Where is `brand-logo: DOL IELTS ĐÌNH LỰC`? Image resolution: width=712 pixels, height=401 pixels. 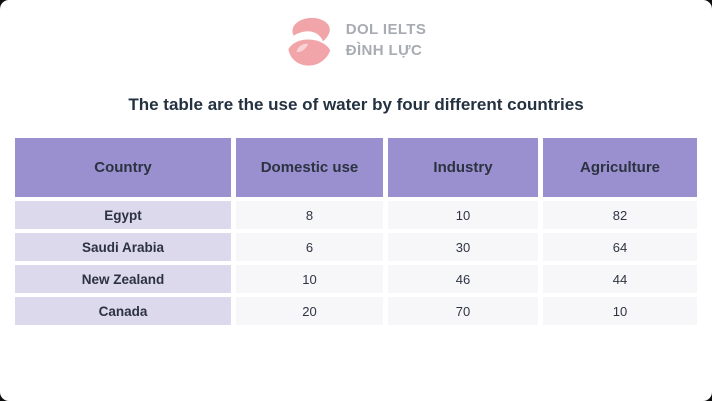
brand-logo: DOL IELTS ĐÌNH LỰC is located at coordinates (356, 39).